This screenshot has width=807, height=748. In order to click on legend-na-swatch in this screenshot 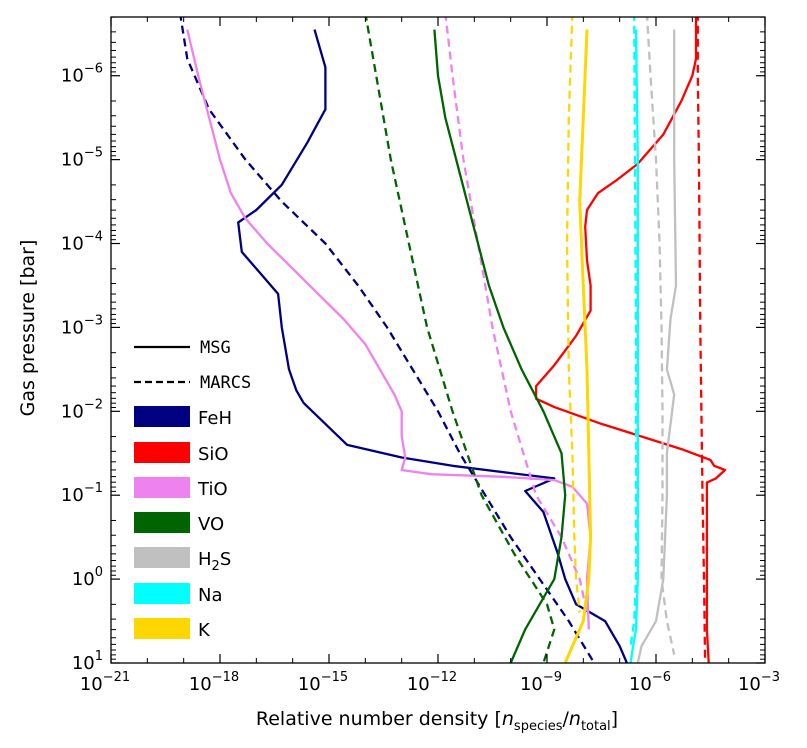, I will do `click(162, 593)`.